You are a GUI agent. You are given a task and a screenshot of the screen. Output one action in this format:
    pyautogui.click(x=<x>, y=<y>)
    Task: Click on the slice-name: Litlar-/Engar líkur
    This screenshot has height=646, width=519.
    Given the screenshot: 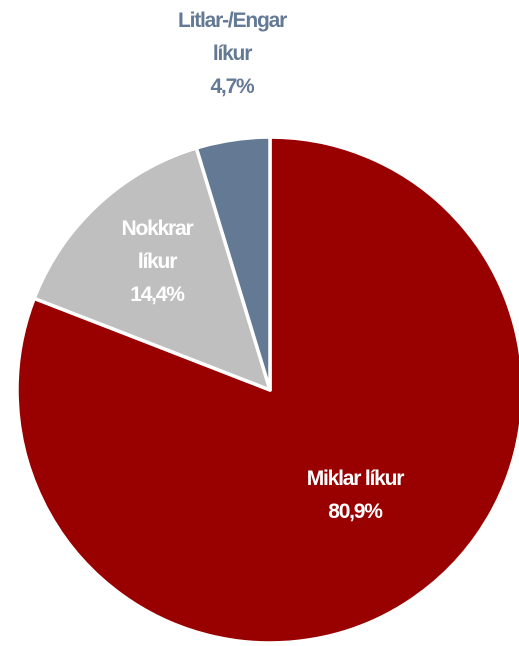 What is the action you would take?
    pyautogui.click(x=232, y=37)
    